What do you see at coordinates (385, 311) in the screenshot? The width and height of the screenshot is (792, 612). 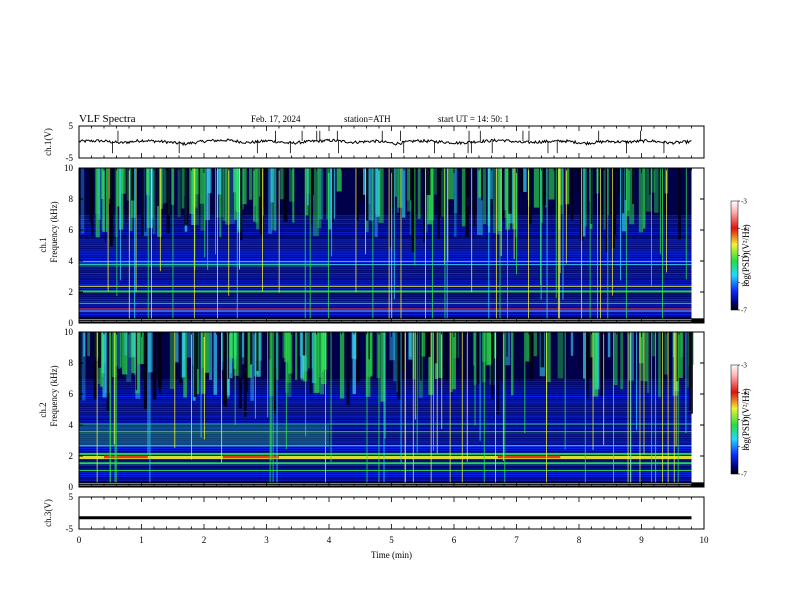 I see `ch1-spectrogram-line` at bounding box center [385, 311].